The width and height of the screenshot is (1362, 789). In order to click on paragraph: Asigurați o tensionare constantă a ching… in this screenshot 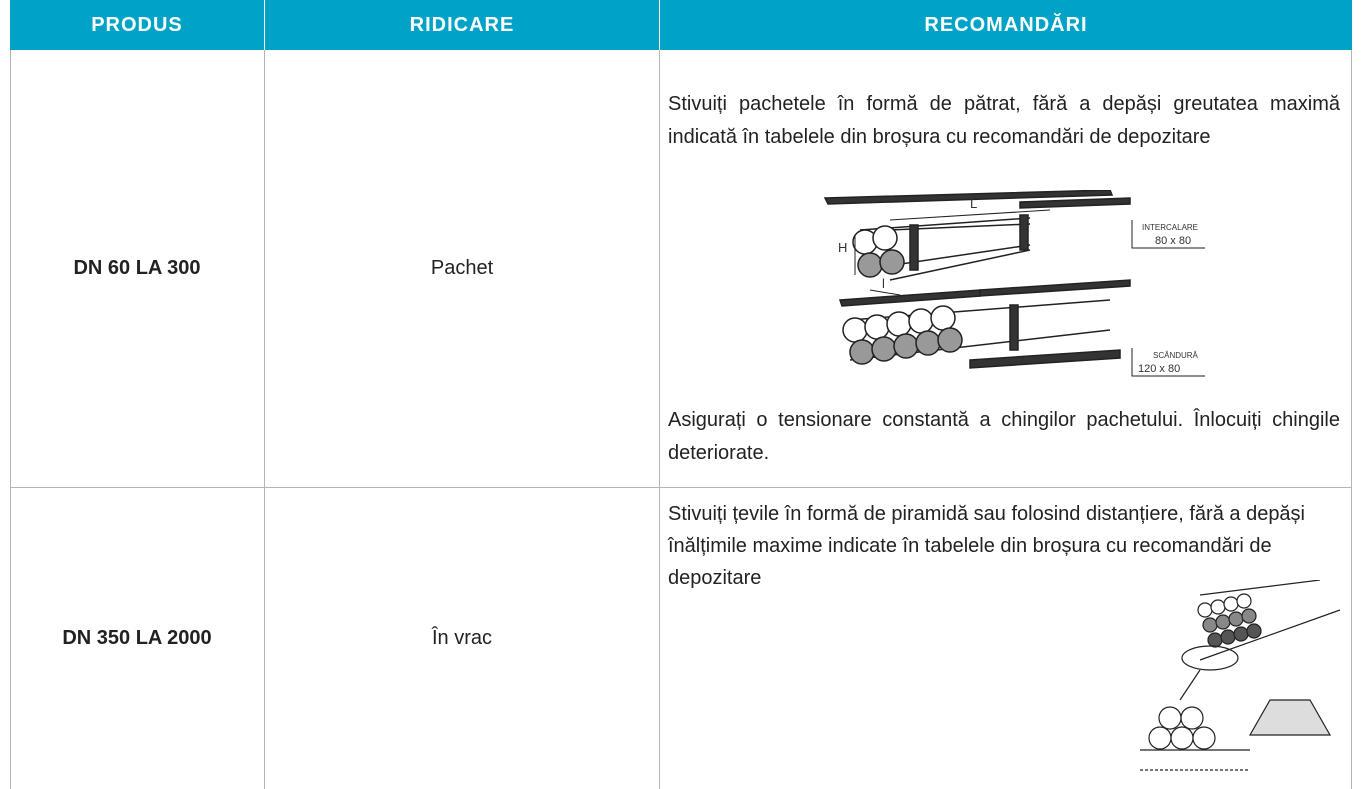, I will do `click(1004, 436)`.